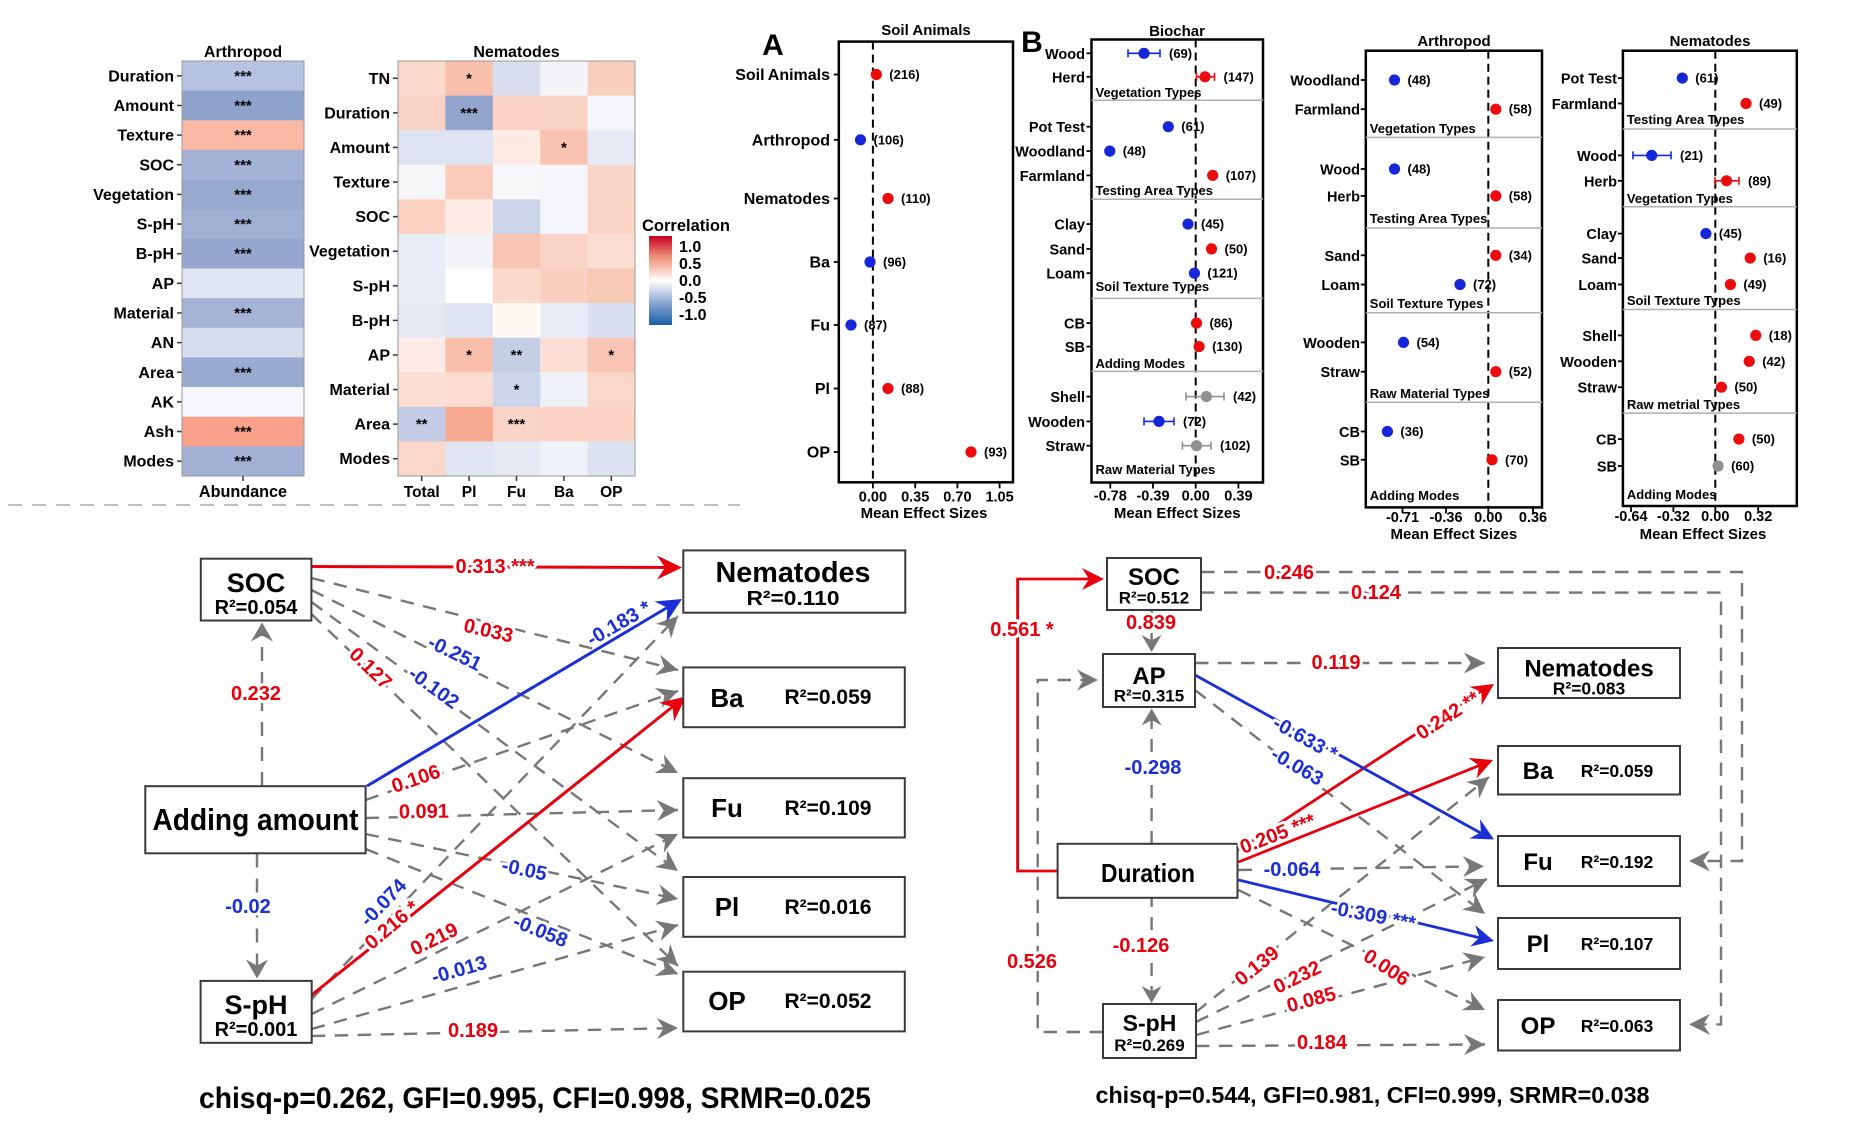 This screenshot has width=1875, height=1130. What do you see at coordinates (690, 281) in the screenshot?
I see `svg-text: 0.0` at bounding box center [690, 281].